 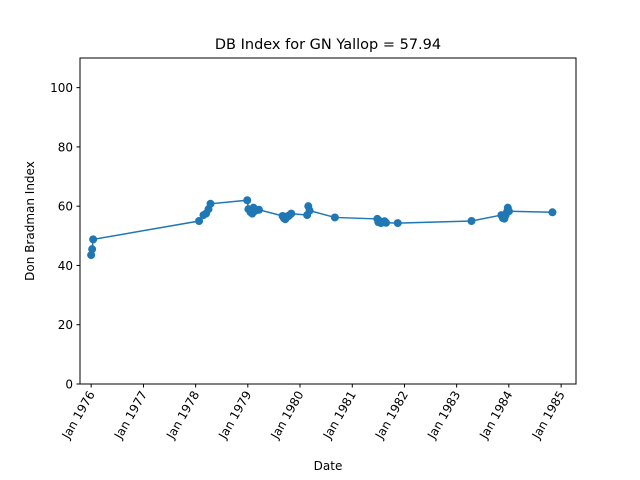 I want to click on y-tick-label: 80, so click(x=65, y=147).